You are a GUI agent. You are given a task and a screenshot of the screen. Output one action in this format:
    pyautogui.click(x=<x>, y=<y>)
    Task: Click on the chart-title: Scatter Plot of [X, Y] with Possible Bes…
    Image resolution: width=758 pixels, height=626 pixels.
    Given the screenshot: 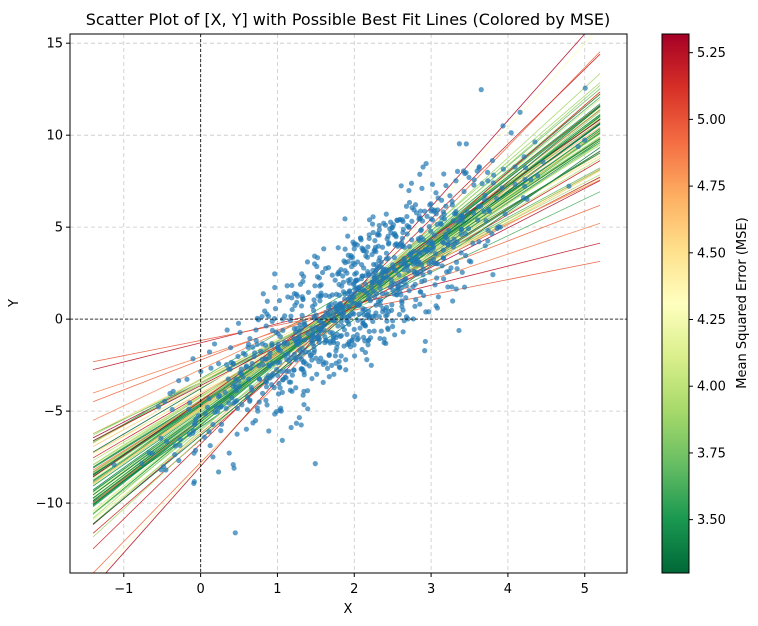 What is the action you would take?
    pyautogui.click(x=348, y=19)
    